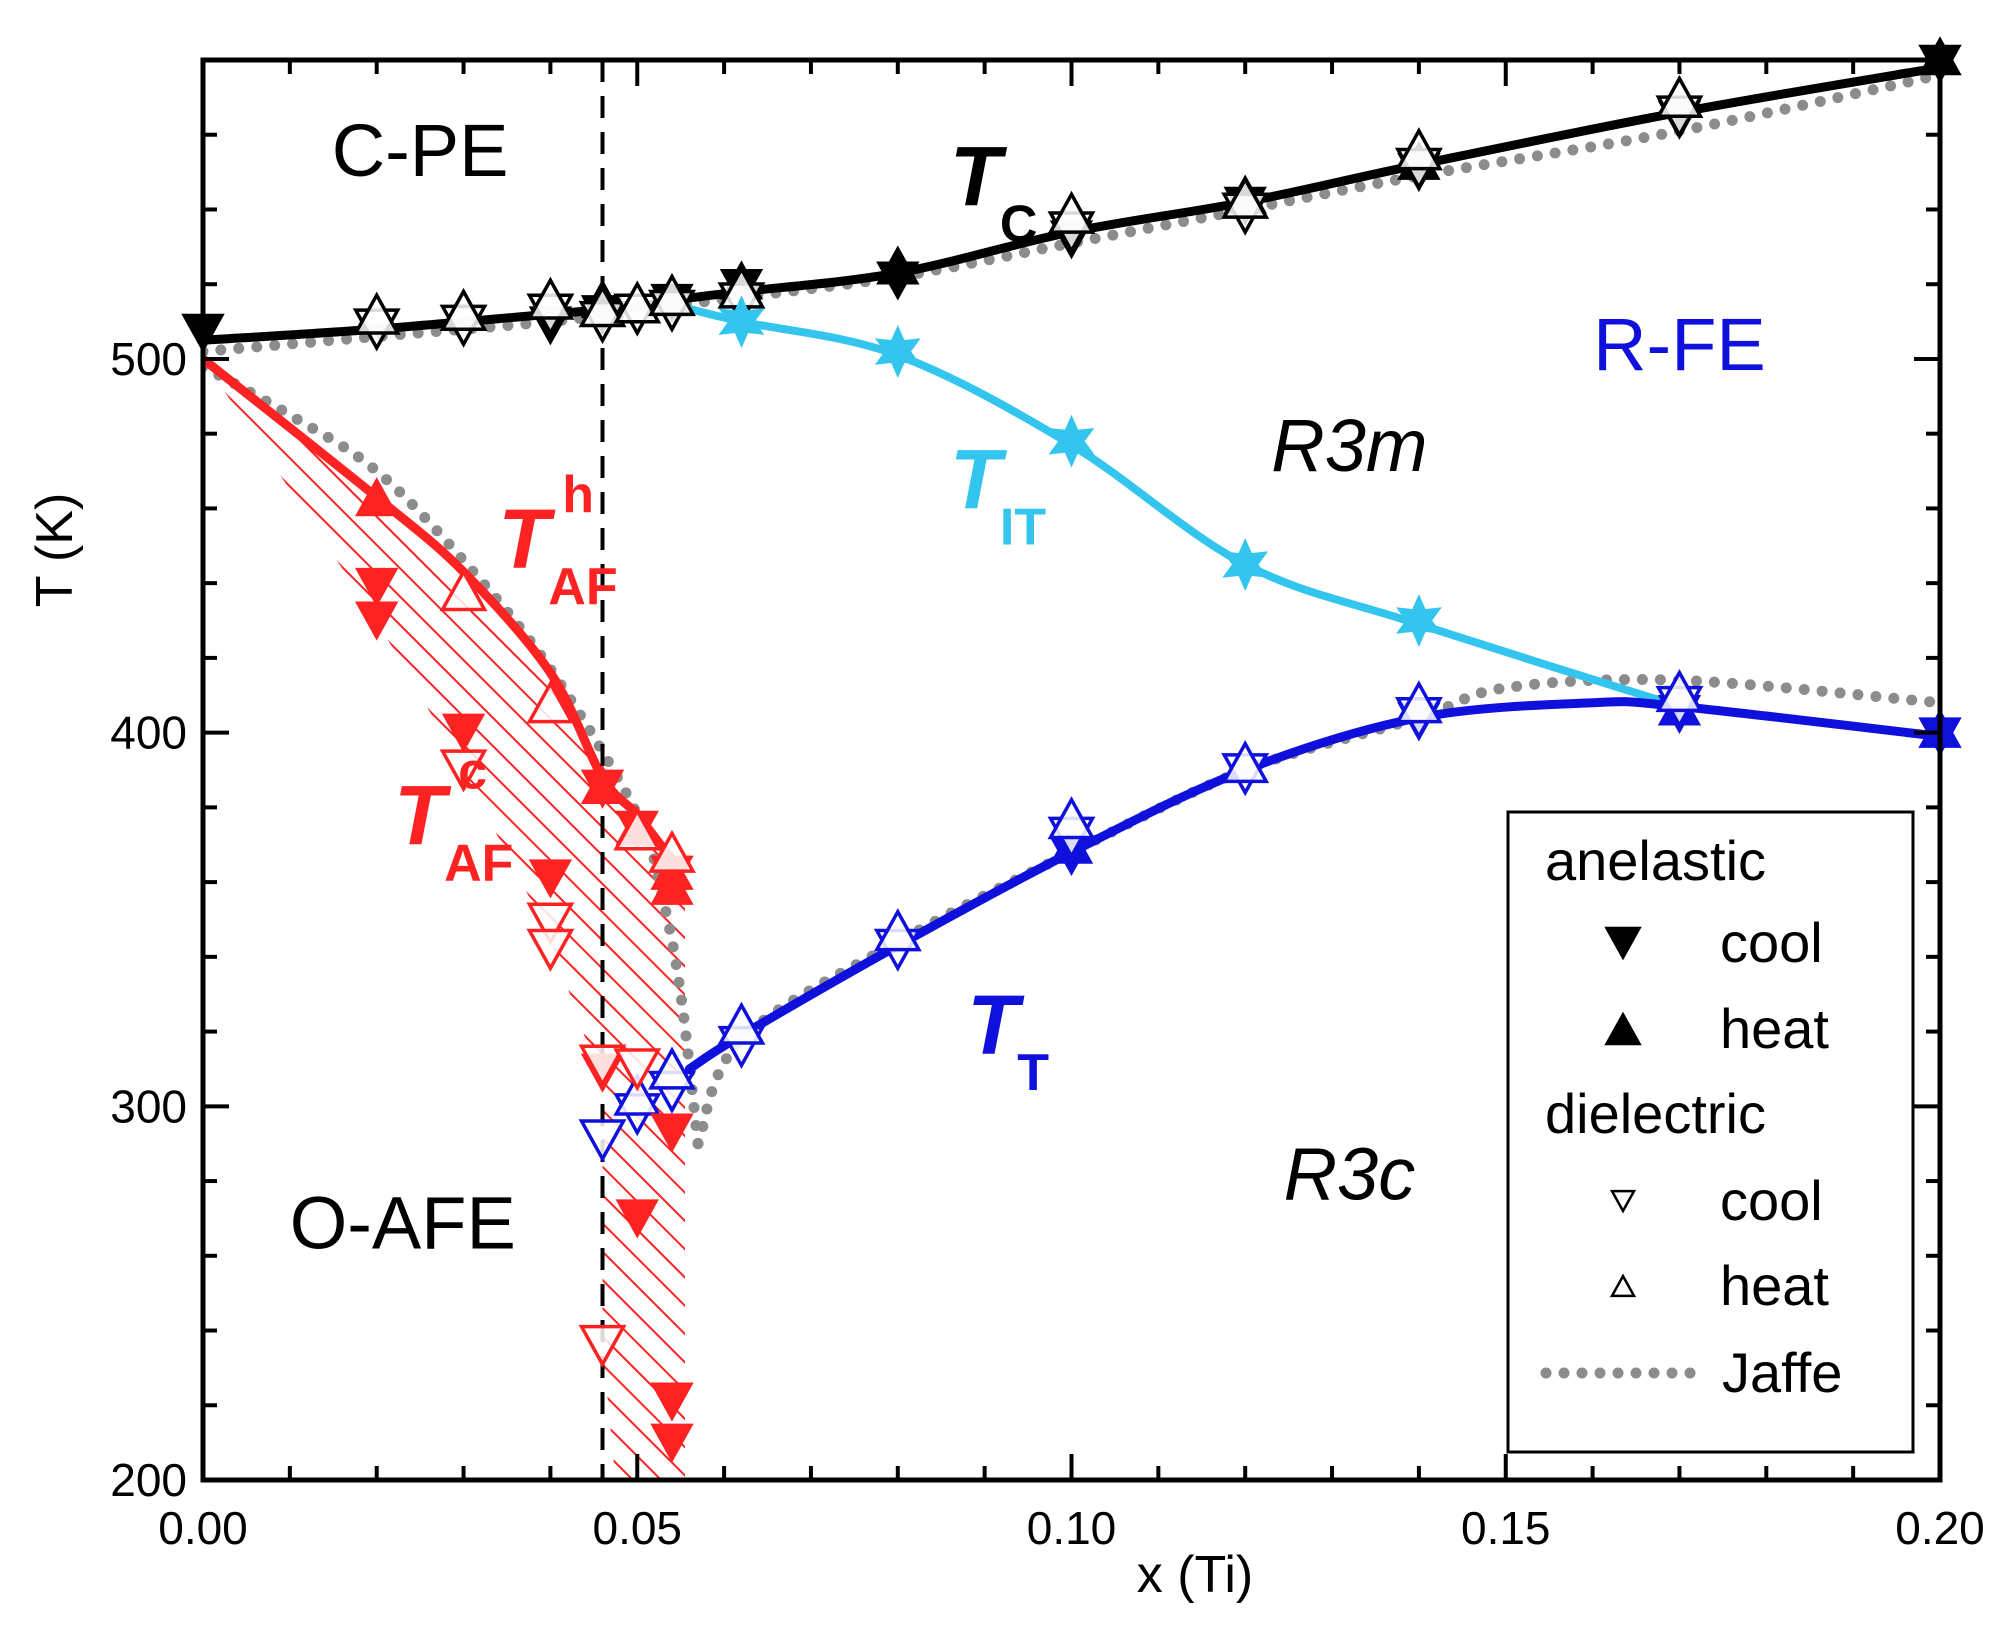  Describe the element at coordinates (55, 550) in the screenshot. I see `y-axis-title: T (K)` at that location.